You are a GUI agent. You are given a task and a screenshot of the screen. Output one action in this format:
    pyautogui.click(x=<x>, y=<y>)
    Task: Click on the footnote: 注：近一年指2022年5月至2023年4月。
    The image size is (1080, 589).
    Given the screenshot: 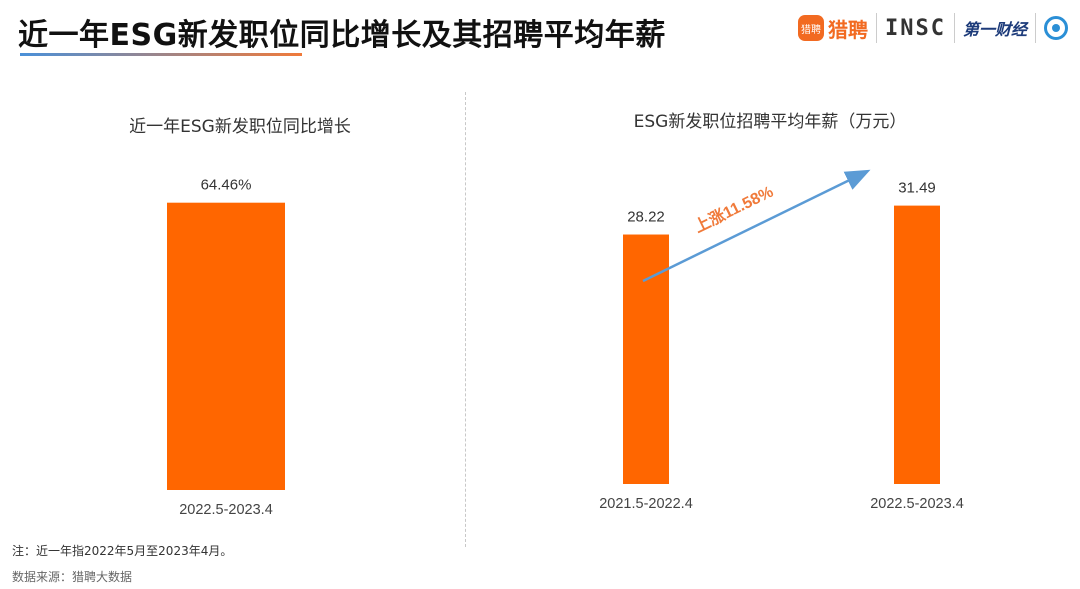 What is the action you would take?
    pyautogui.click(x=122, y=551)
    